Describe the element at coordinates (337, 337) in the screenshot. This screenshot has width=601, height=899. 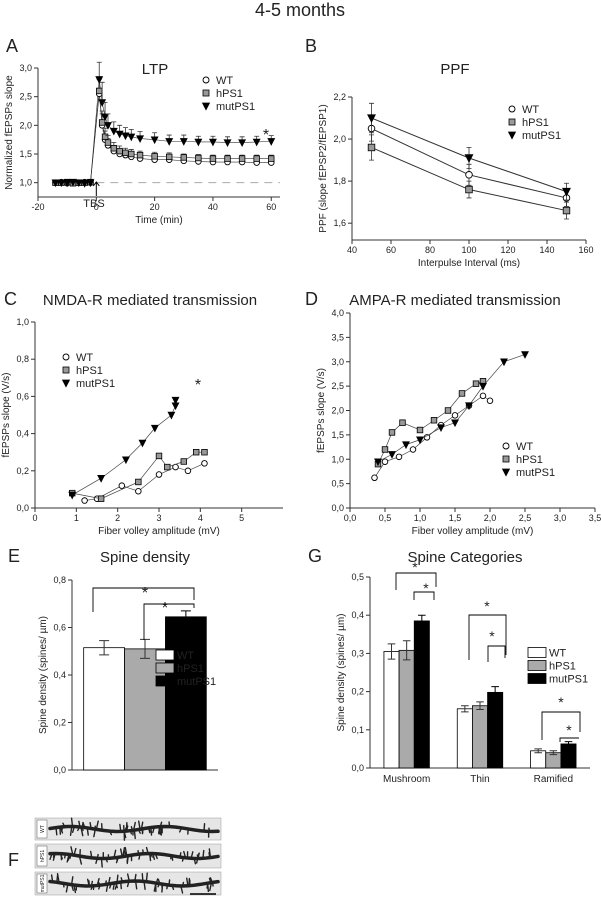
I see `y-tick-label: 3,5` at that location.